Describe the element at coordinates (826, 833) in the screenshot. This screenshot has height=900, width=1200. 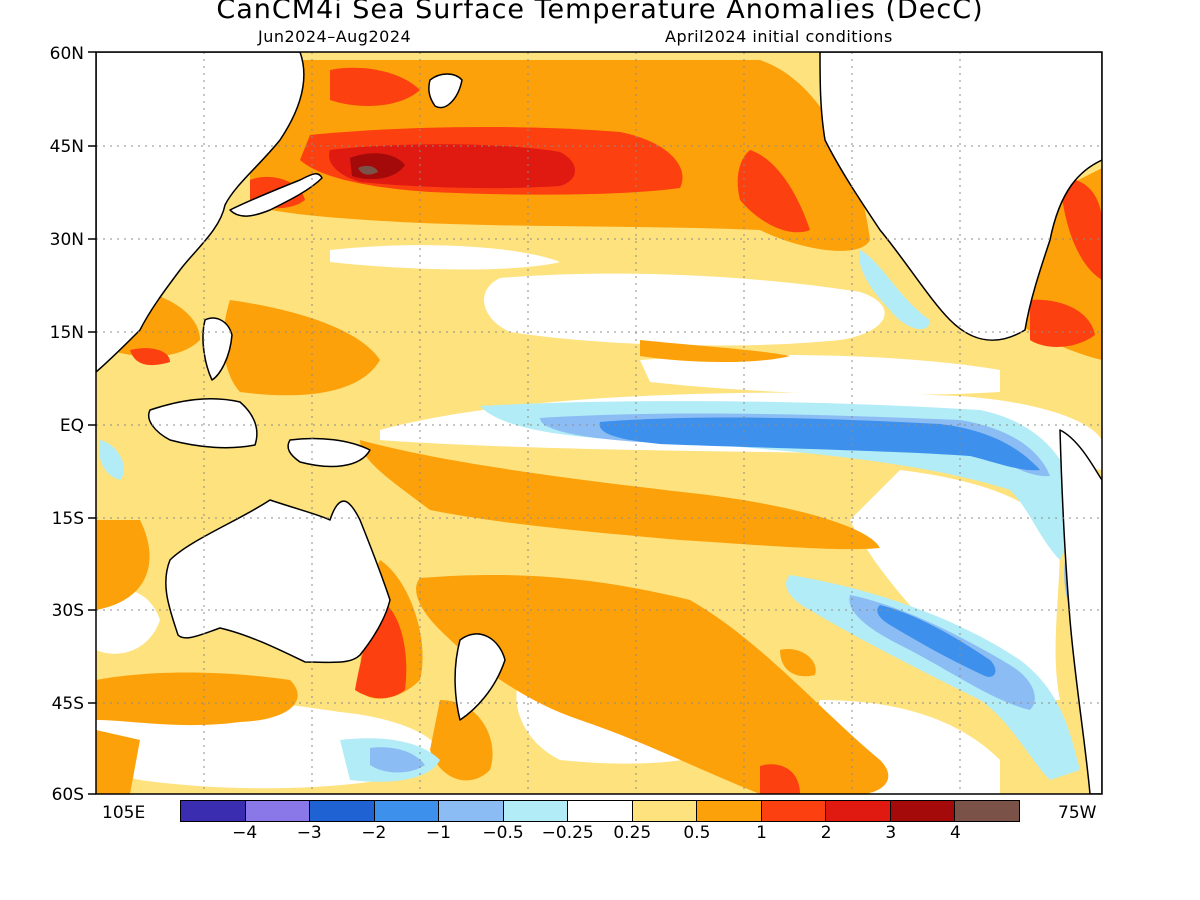
I see `colorbar-tick-label: 2` at that location.